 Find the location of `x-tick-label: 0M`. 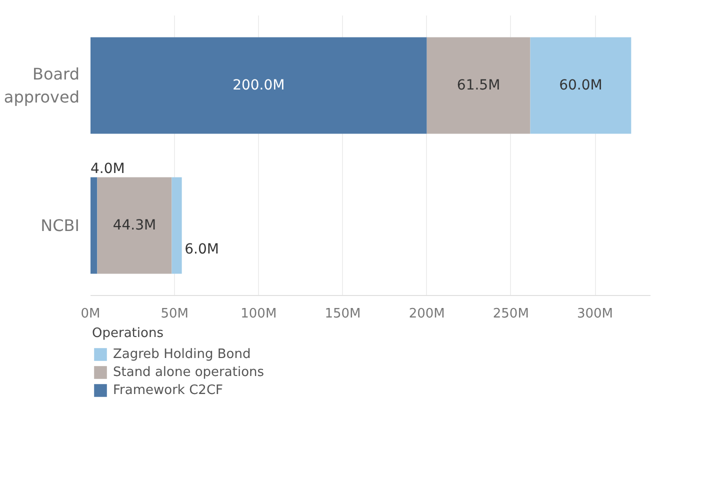

x-tick-label: 0M is located at coordinates (90, 314).